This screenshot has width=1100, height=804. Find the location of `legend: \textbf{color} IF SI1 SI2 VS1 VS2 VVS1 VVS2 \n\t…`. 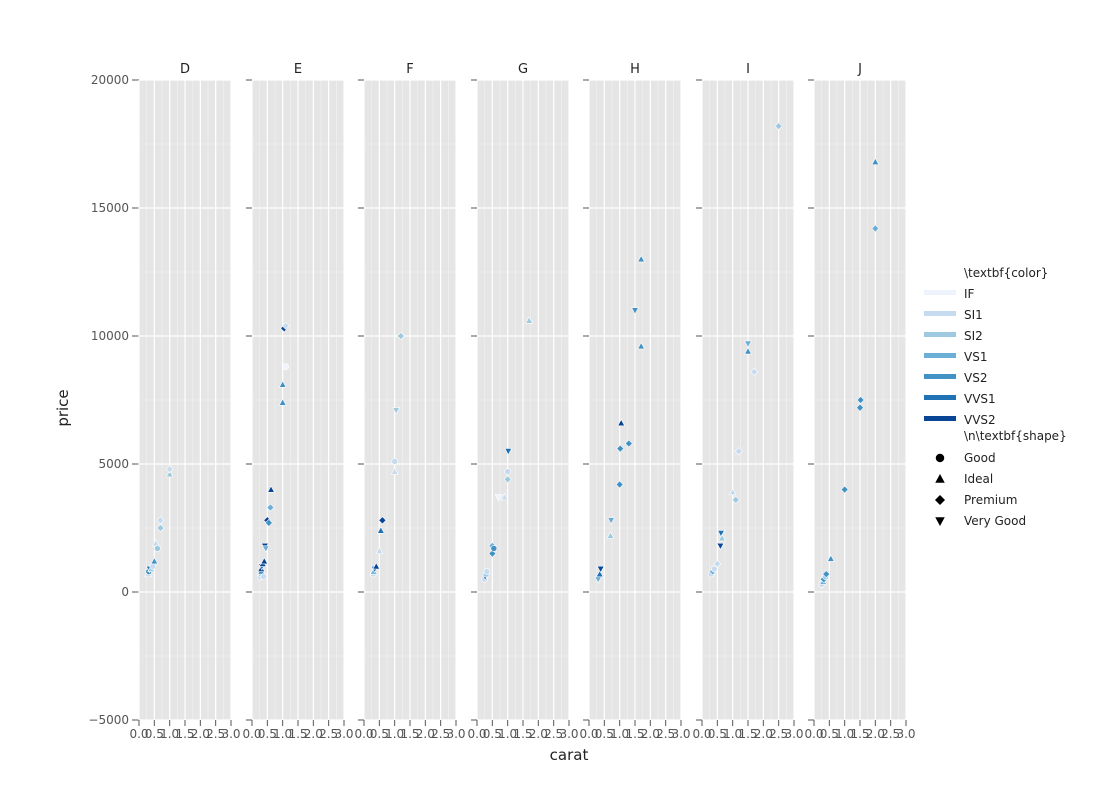

legend: \textbf{color} IF SI1 SI2 VS1 VS2 VVS1 VVS2 \n\t… is located at coordinates (995, 397).